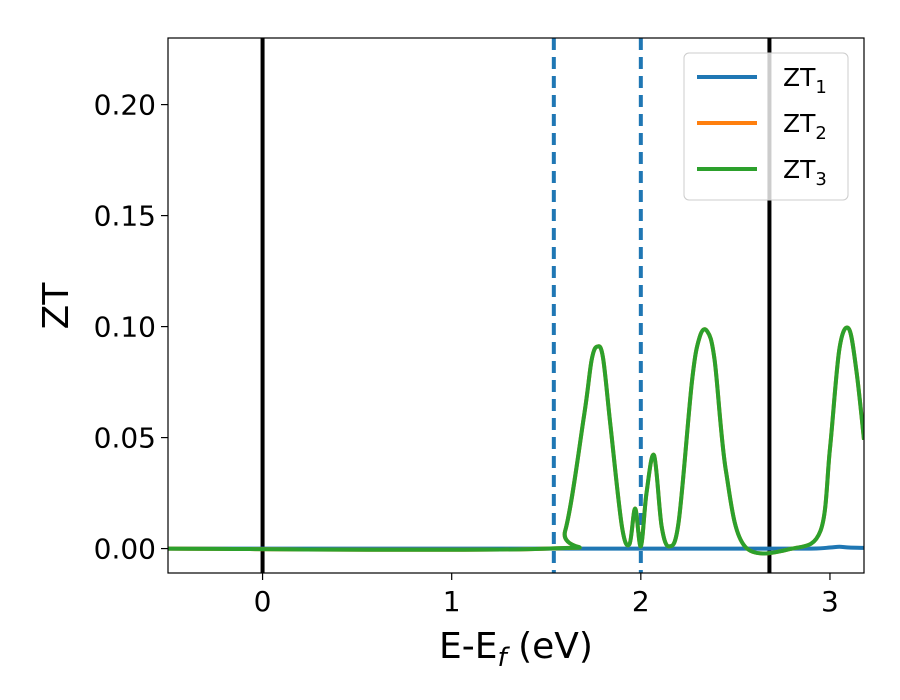 The width and height of the screenshot is (900, 700). Describe the element at coordinates (805, 80) in the screenshot. I see `legend-label-zt1: ZT1` at that location.